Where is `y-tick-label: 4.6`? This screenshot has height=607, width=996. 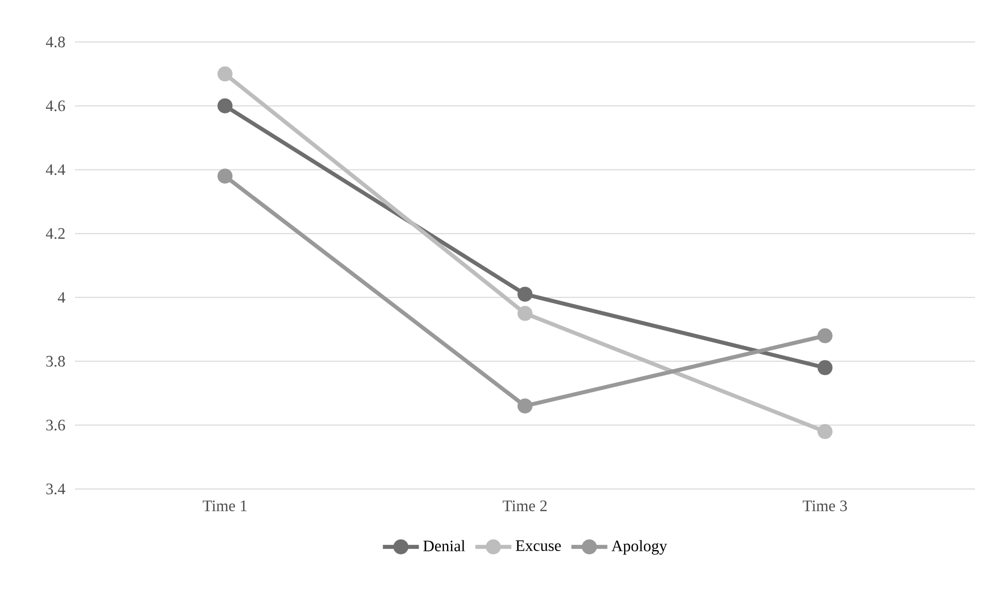
y-tick-label: 4.6 is located at coordinates (56, 106).